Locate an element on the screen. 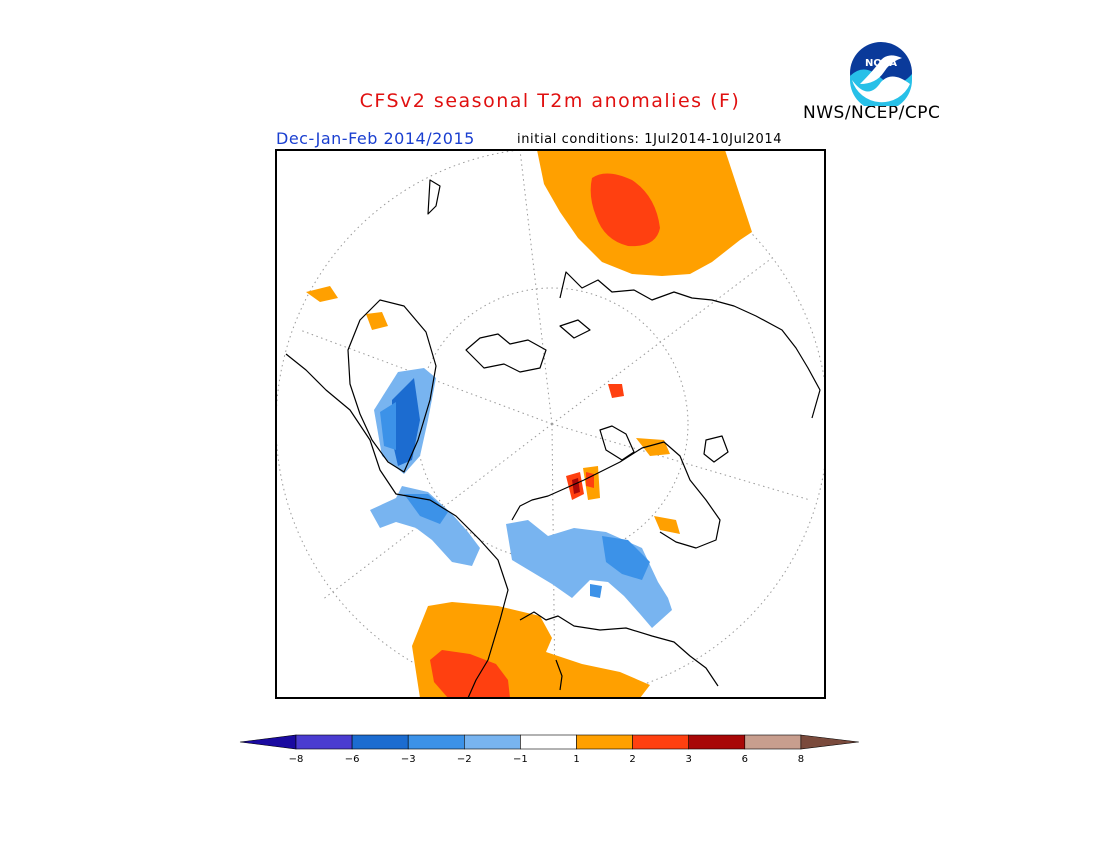 The image size is (1100, 850). latitude-circle is located at coordinates (552, 424).